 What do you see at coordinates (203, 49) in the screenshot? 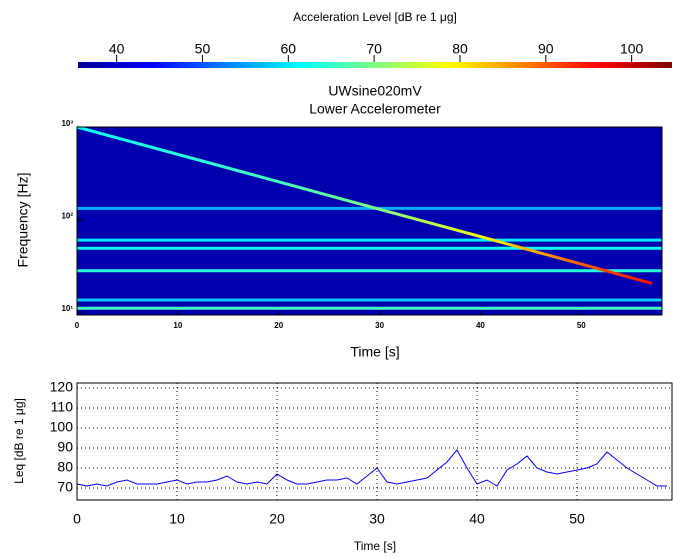
I see `colorbar-tick-label: 50` at bounding box center [203, 49].